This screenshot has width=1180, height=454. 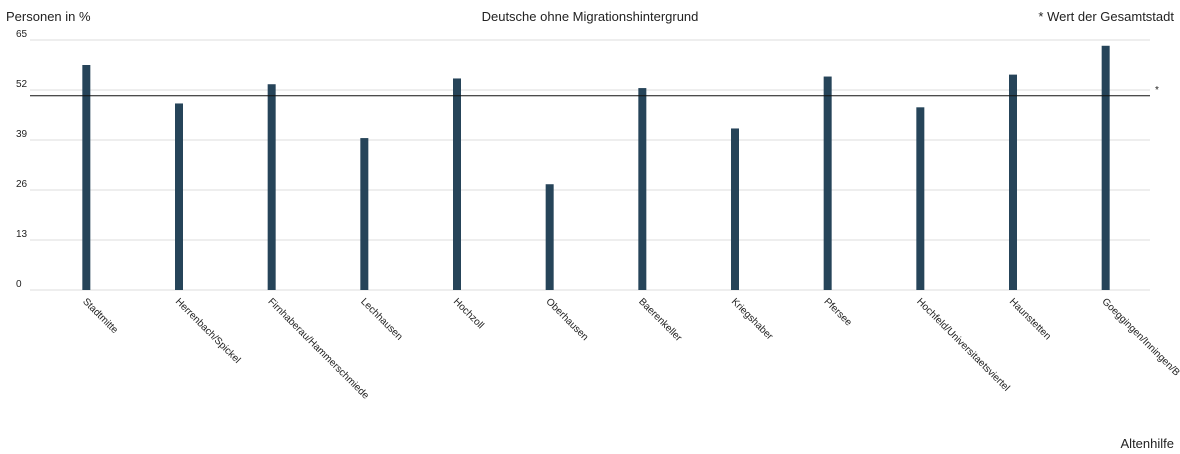 I want to click on reference-note: * Wert der Gesamtstadt, so click(x=1106, y=16).